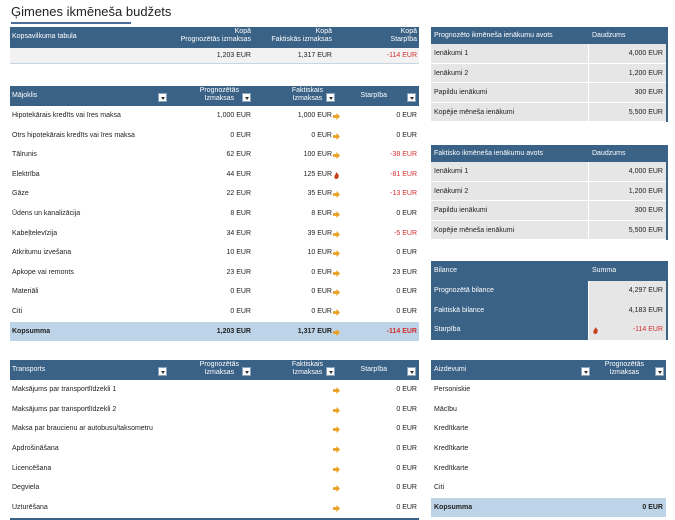  Describe the element at coordinates (233, 55) in the screenshot. I see `summary-forecast-value: 1,203 EUR` at that location.